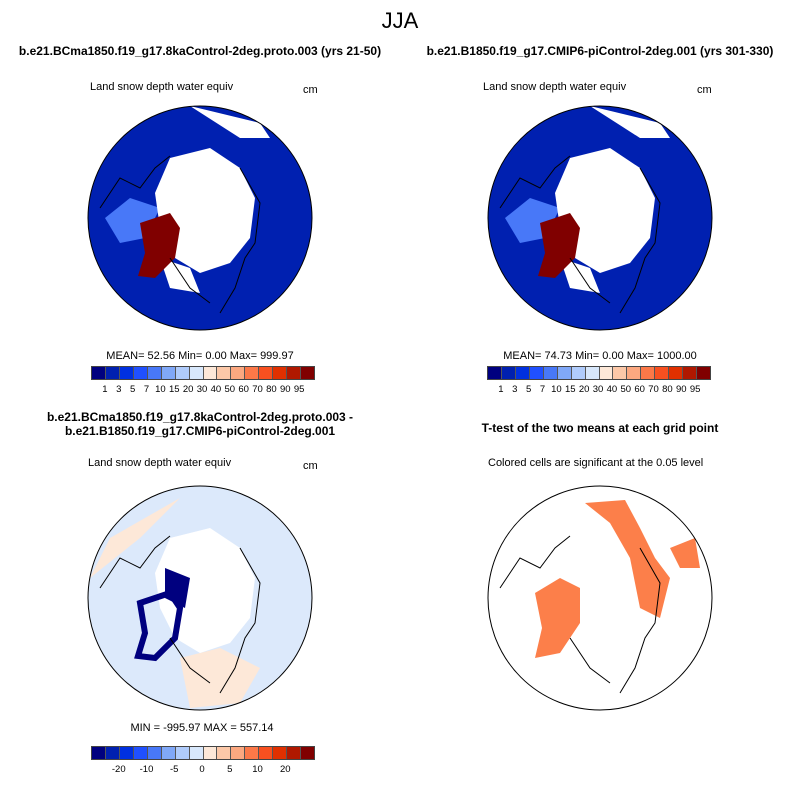 The image size is (800, 800). I want to click on panel2-stats: MEAN= 74.73 Min= 0.00 Max= 1000.00, so click(600, 356).